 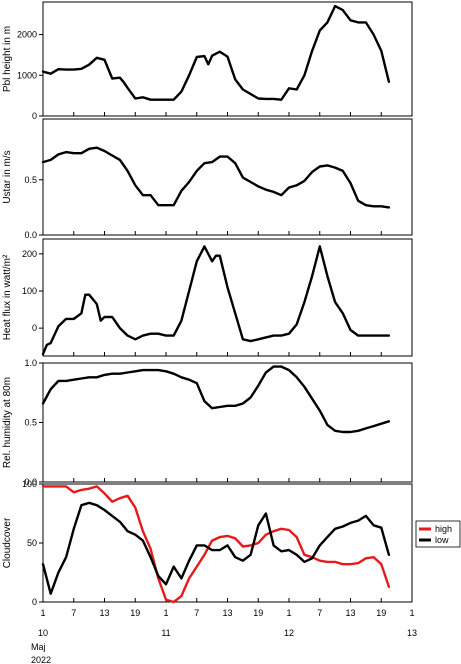 I want to click on legend-label-low: low, so click(x=442, y=540).